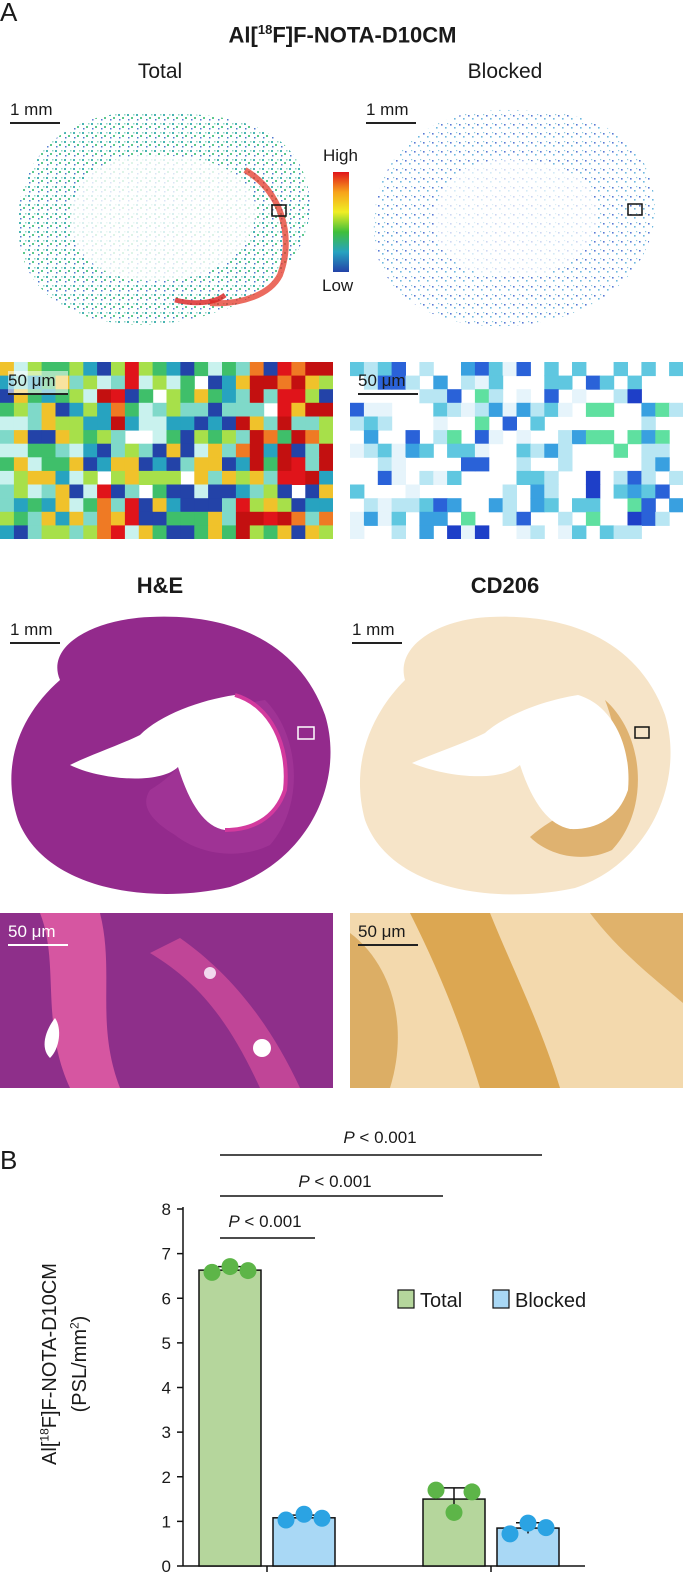 The image size is (685, 1575). What do you see at coordinates (517, 752) in the screenshot?
I see `cd206-section` at bounding box center [517, 752].